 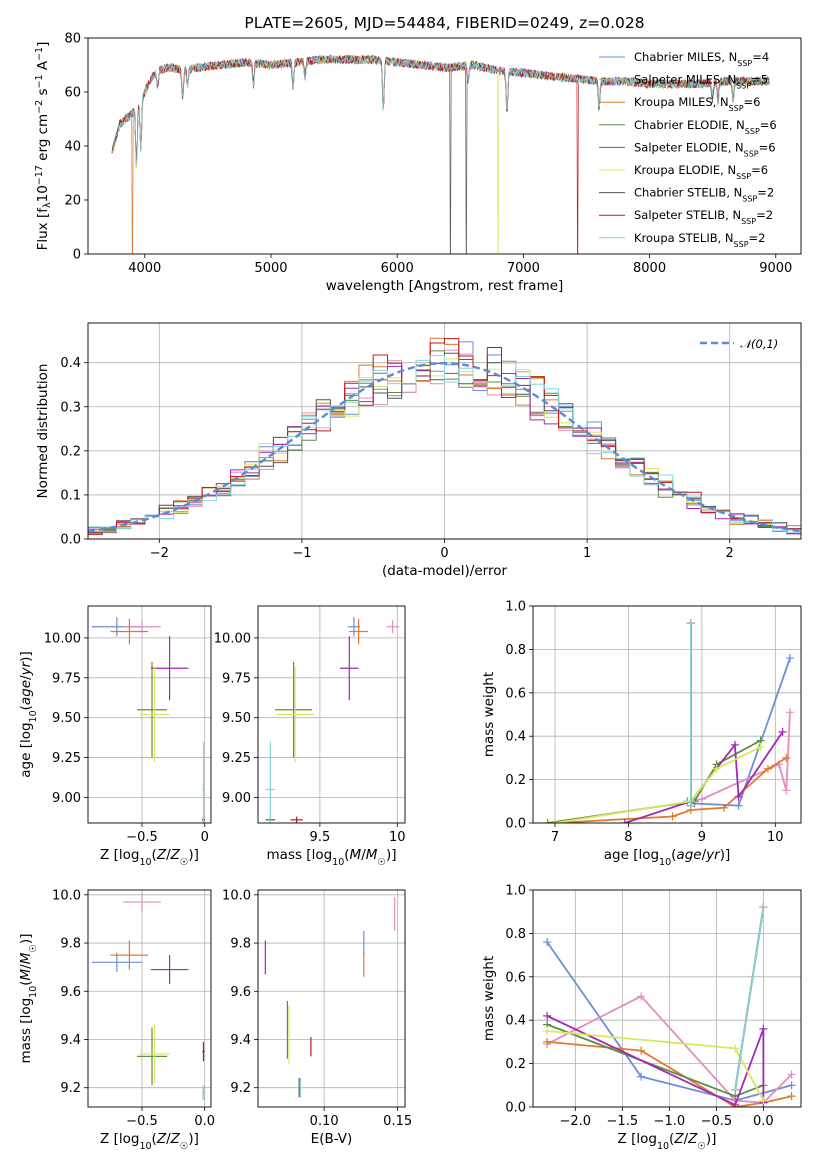 I want to click on histogram-step, so click(x=444, y=436).